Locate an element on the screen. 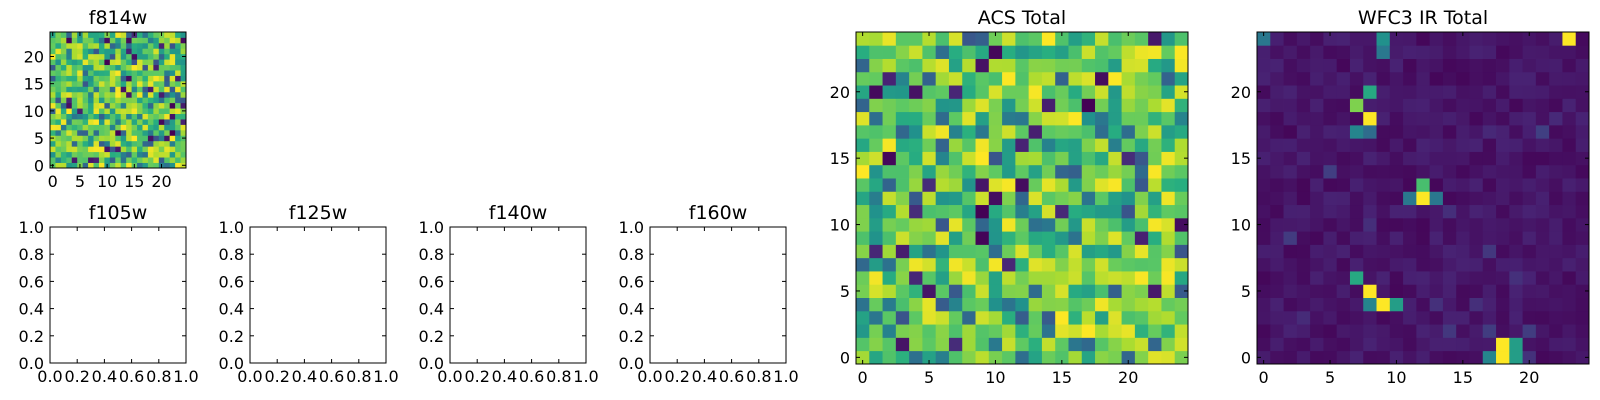 The height and width of the screenshot is (400, 1600). x-tick-label: 10 is located at coordinates (1396, 377).